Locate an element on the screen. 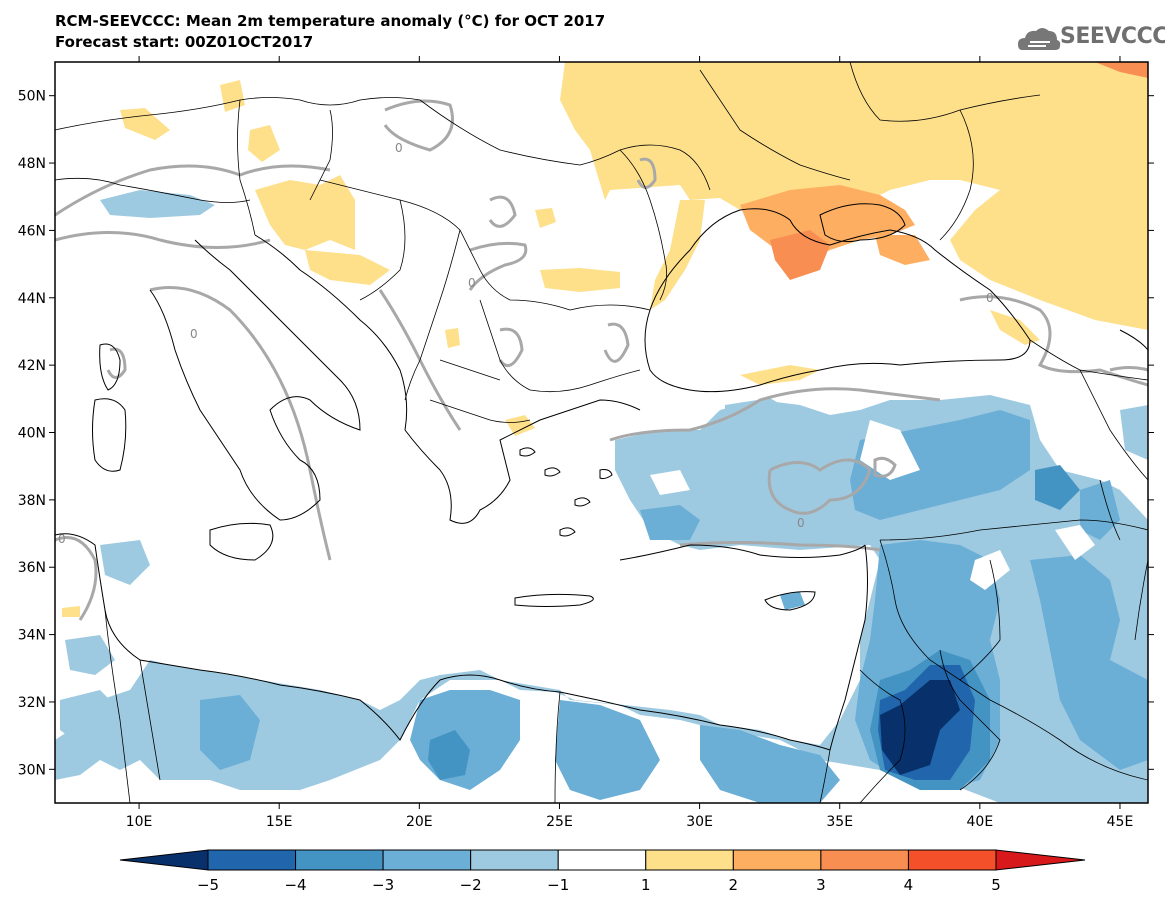 This screenshot has width=1165, height=907. lat-tick-label: 44N is located at coordinates (32, 299).